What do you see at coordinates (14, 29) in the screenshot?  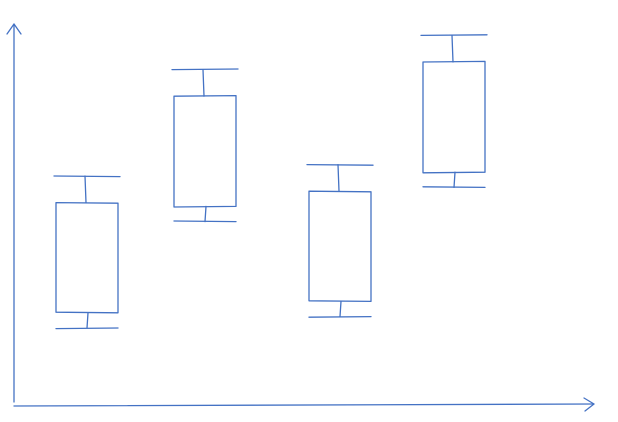 I see `y-axis-arrowhead` at bounding box center [14, 29].